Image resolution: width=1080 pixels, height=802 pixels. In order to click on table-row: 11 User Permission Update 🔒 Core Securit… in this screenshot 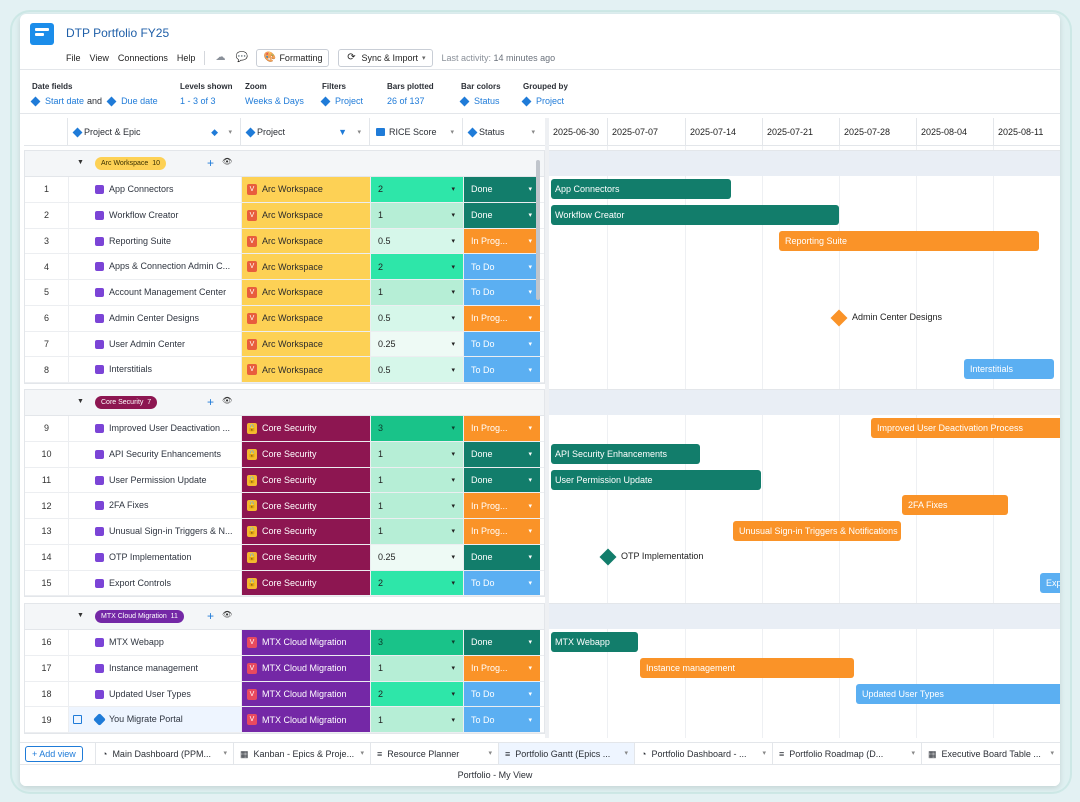, I will do `click(284, 480)`.